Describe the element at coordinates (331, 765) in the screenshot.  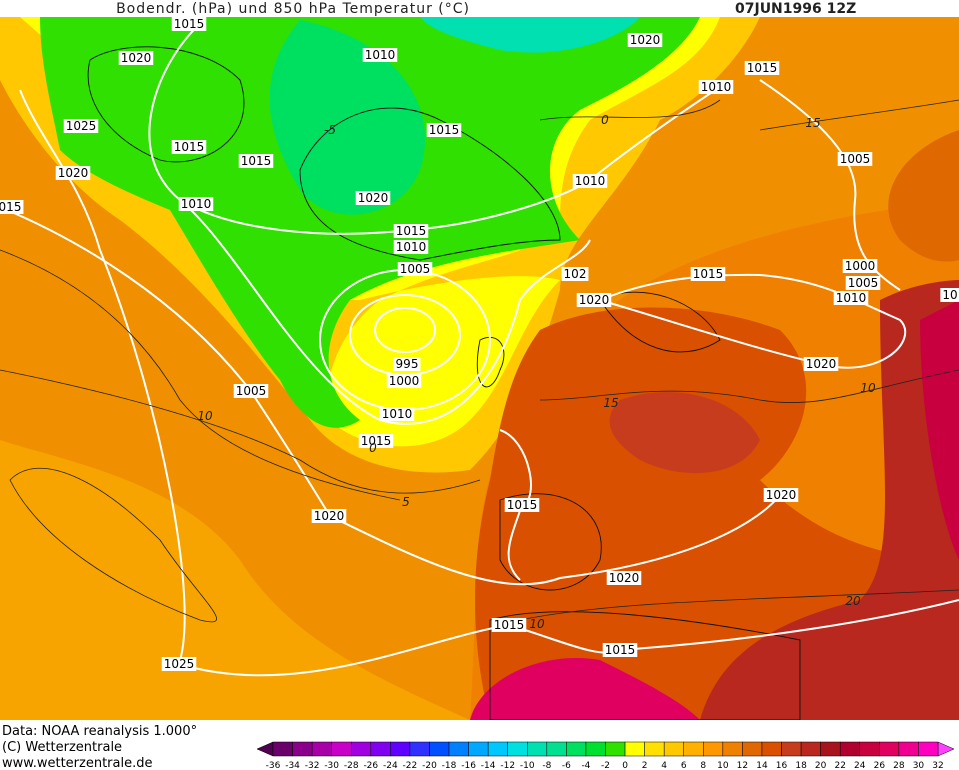
I see `colorbar-label: -30` at that location.